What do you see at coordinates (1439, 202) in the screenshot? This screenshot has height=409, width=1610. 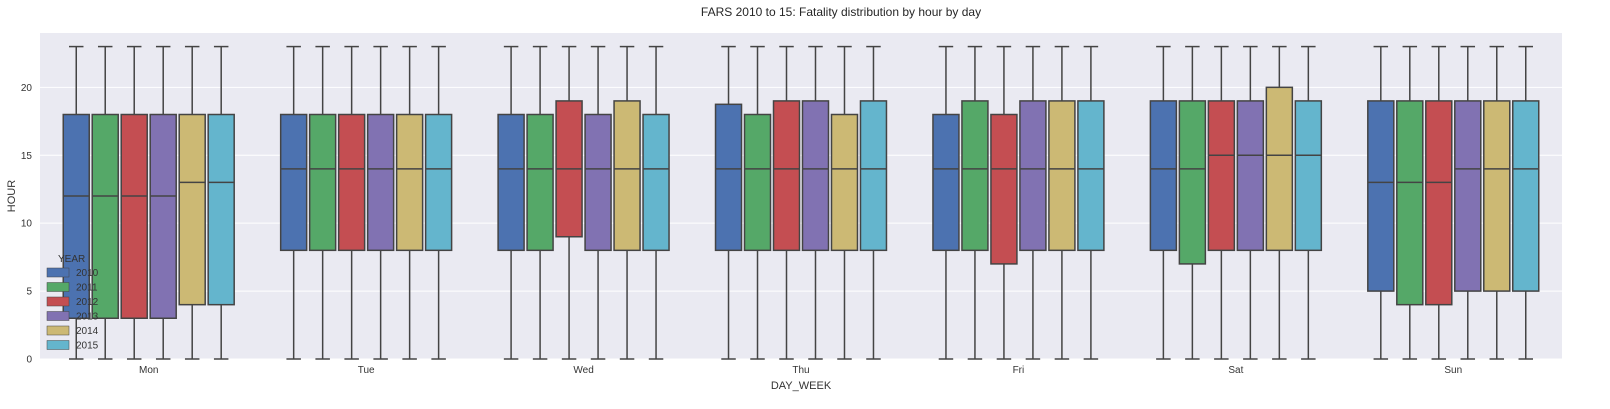 I see `box-Sun-2012` at bounding box center [1439, 202].